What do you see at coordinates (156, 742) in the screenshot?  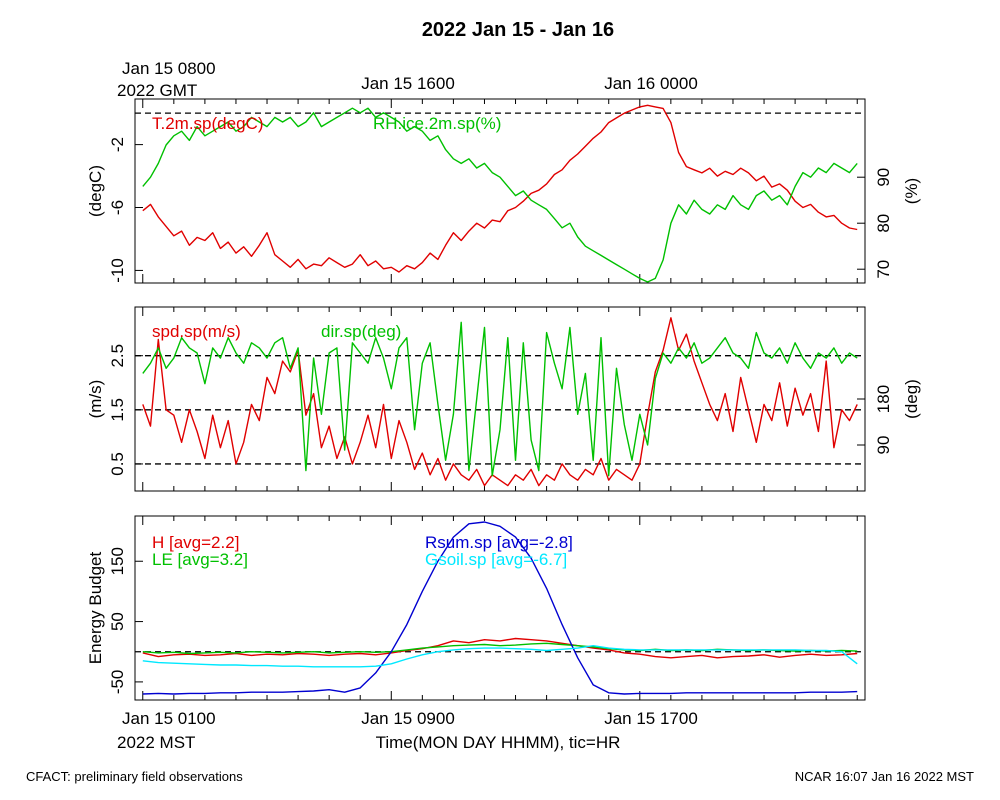 I see `bottom-axis-start-tz: 2022 MST` at bounding box center [156, 742].